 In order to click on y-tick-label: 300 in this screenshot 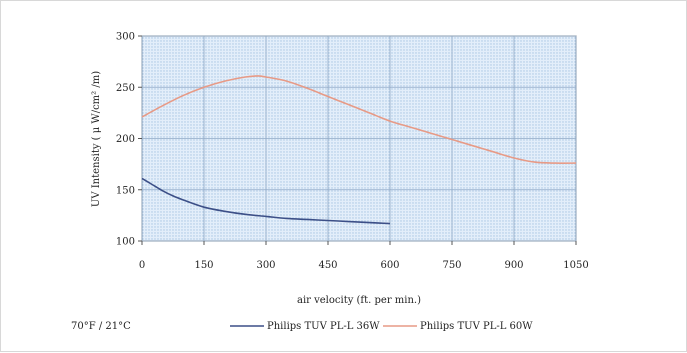, I will do `click(125, 37)`.